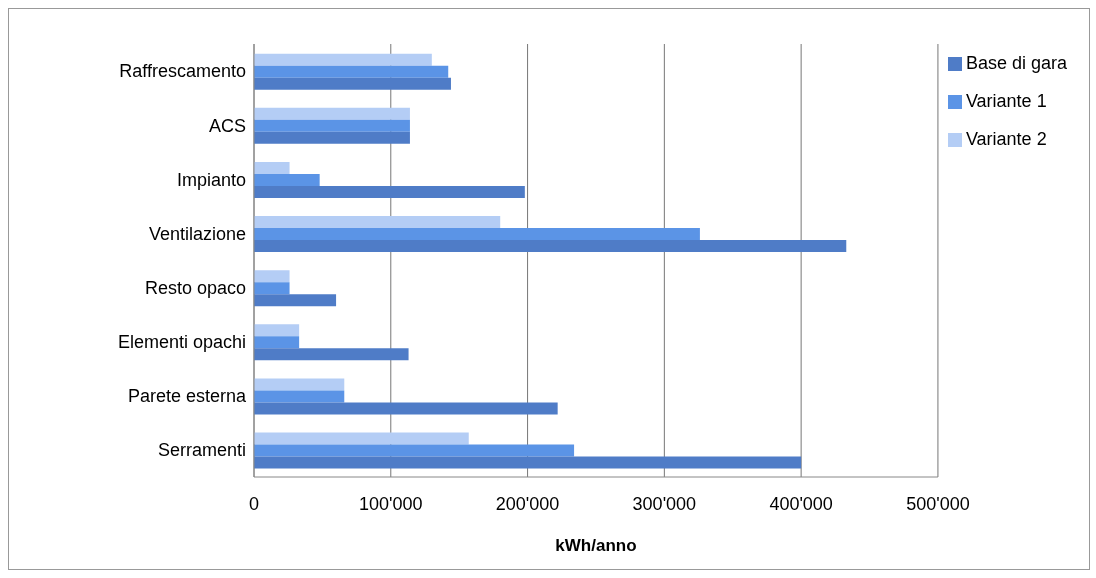  Describe the element at coordinates (938, 503) in the screenshot. I see `x-tick-label: 500'000` at that location.